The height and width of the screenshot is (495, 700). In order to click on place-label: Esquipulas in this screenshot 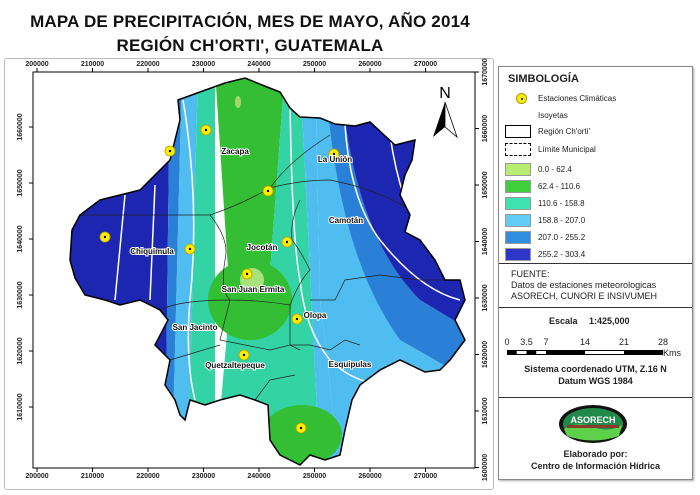, I will do `click(350, 364)`.